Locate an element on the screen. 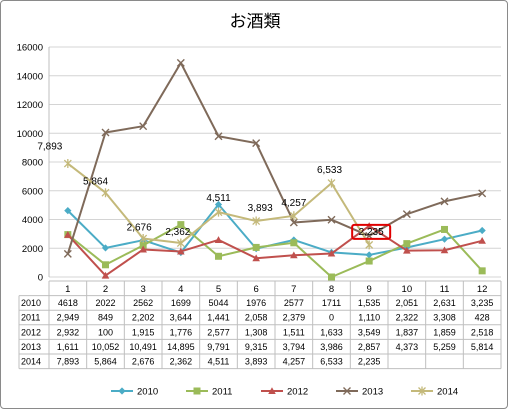 The image size is (508, 410). y-tick-label: 2000 is located at coordinates (32, 249).